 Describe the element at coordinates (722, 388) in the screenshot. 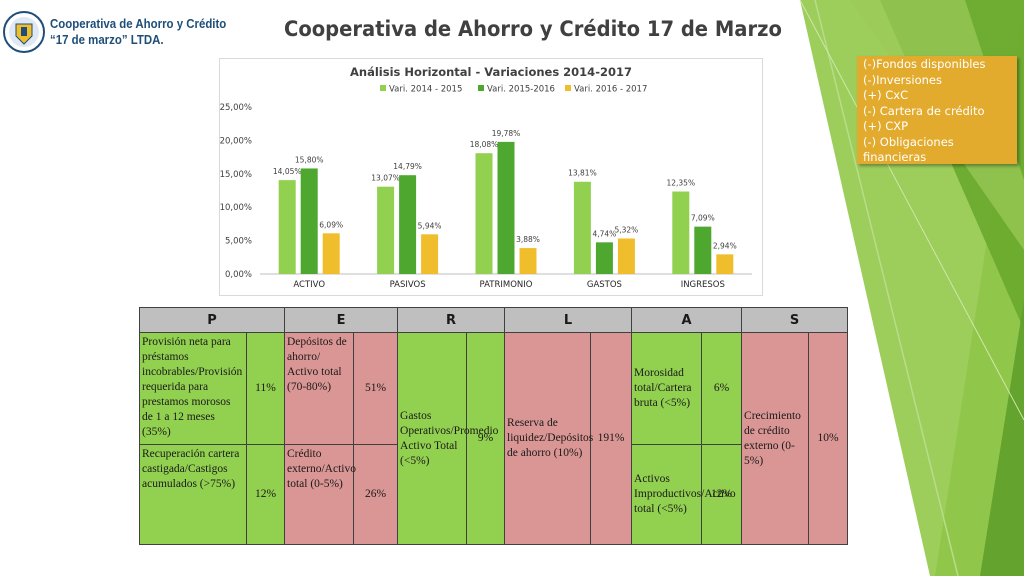

I see `a1-value: 6%` at that location.